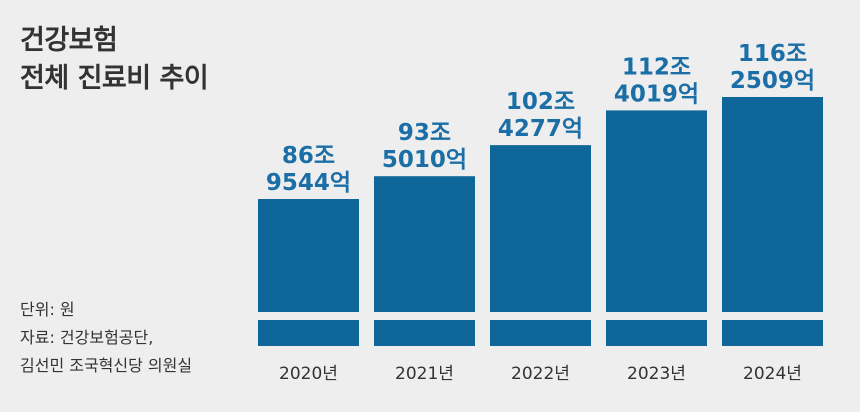  What do you see at coordinates (114, 60) in the screenshot?
I see `chart-title: 건강보험 전체 진료비 추이` at bounding box center [114, 60].